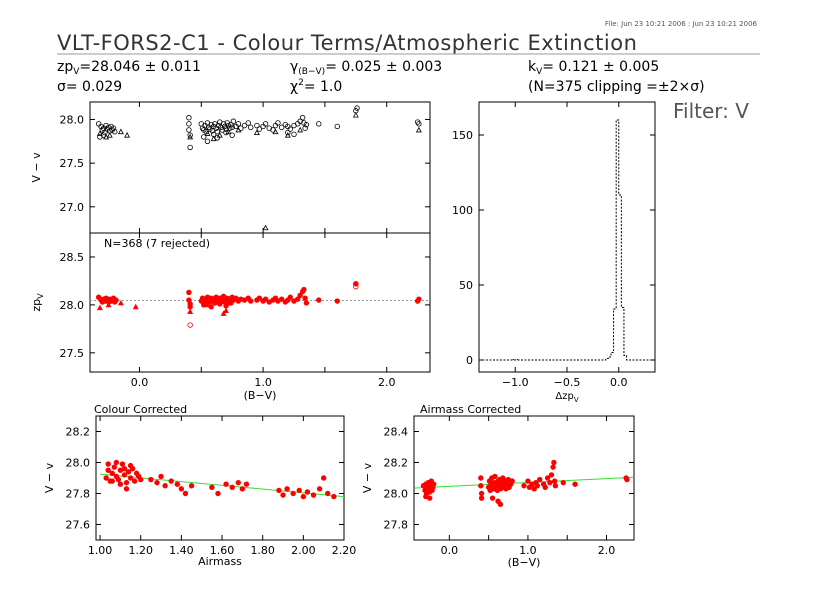  I want to click on zp-summary: zpV=28.046 ± 0.011, so click(129, 68).